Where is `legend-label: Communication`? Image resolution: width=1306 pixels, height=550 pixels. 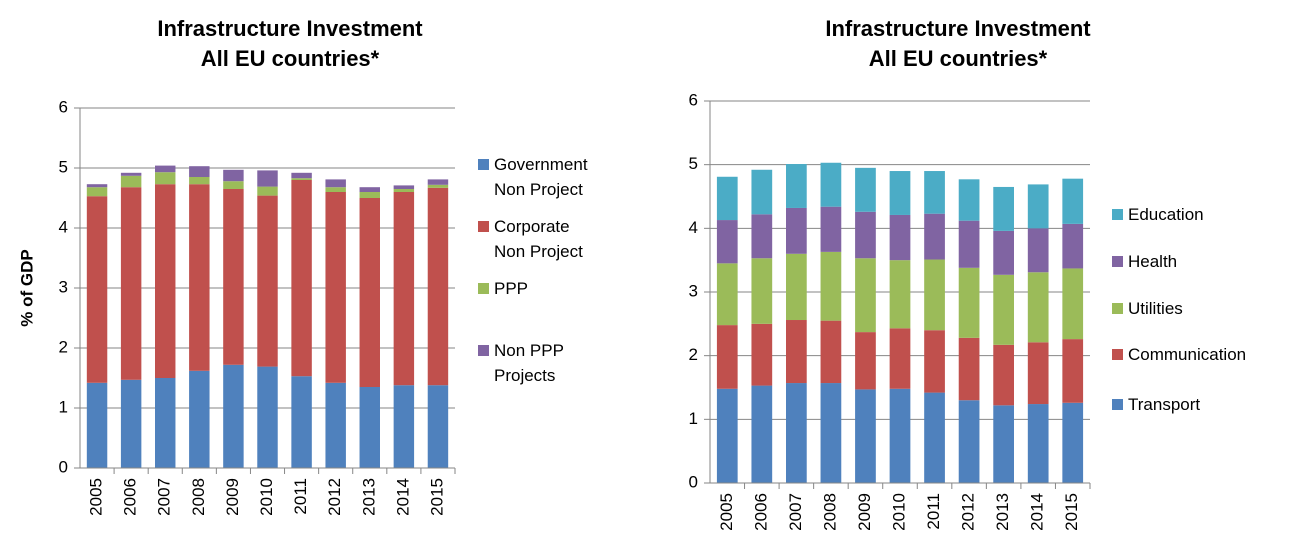 legend-label: Communication is located at coordinates (1187, 354).